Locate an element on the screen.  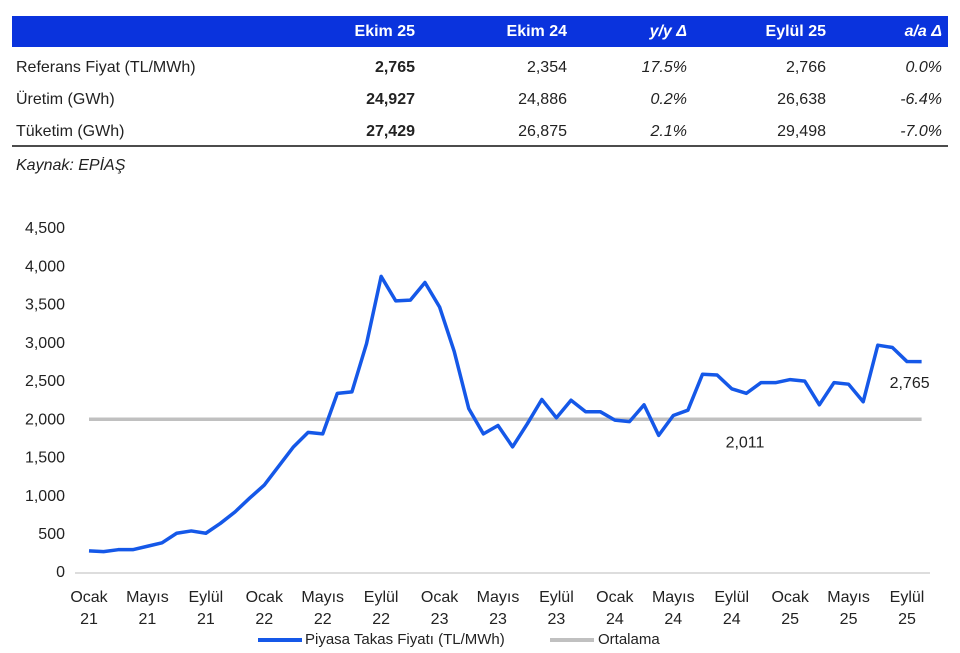
table-cell: -7.0% is located at coordinates (921, 131).